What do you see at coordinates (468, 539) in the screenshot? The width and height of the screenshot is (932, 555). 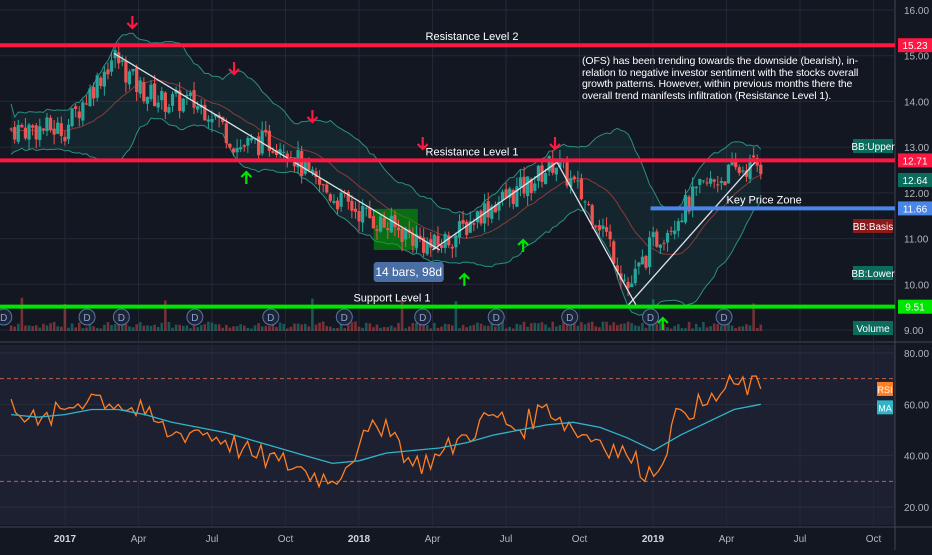 I see `time-axis: 2017 Apr Jul Oct 2018 Apr Jul Oct 2019 Apr Jul Oct` at bounding box center [468, 539].